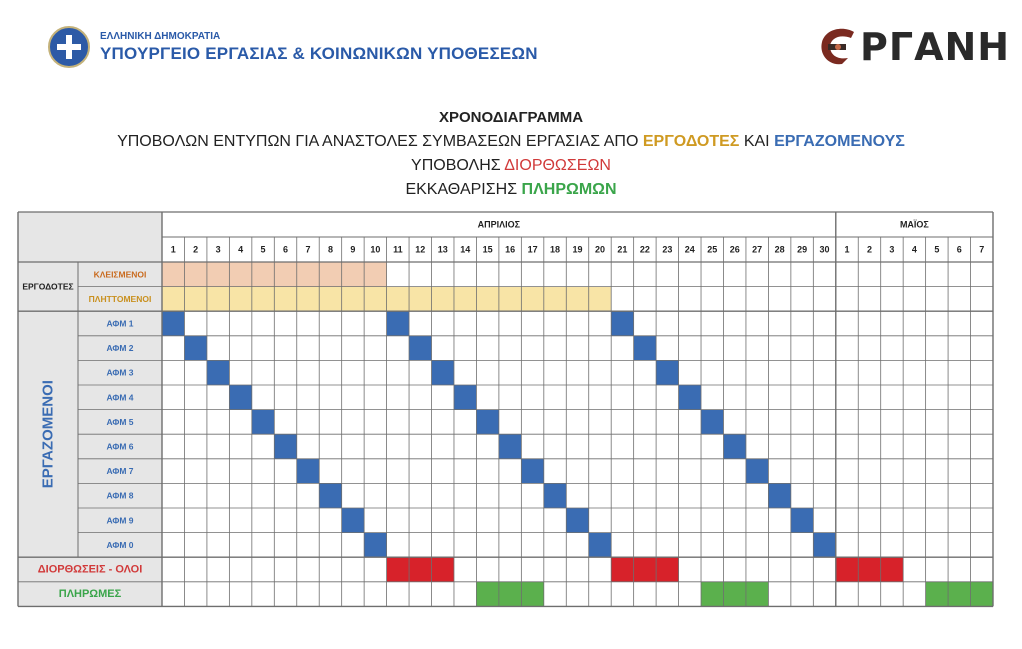  What do you see at coordinates (119, 324) in the screenshot?
I see `employee-row-label: ΑΦΜ 1` at bounding box center [119, 324].